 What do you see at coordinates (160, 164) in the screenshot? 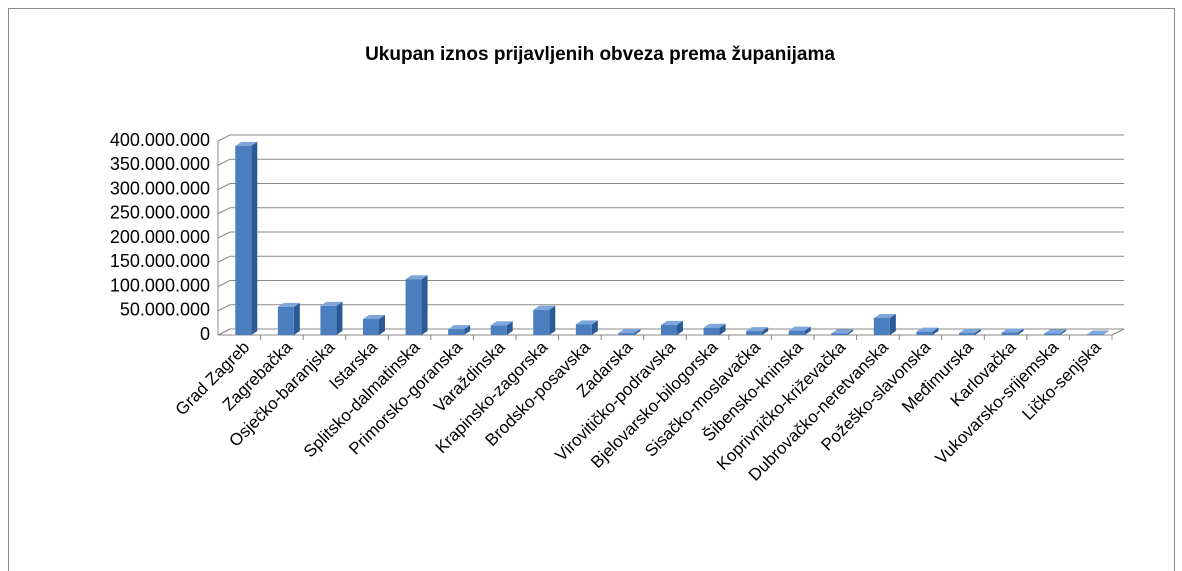
I see `y-tick-label: 350.000.000` at bounding box center [160, 164].